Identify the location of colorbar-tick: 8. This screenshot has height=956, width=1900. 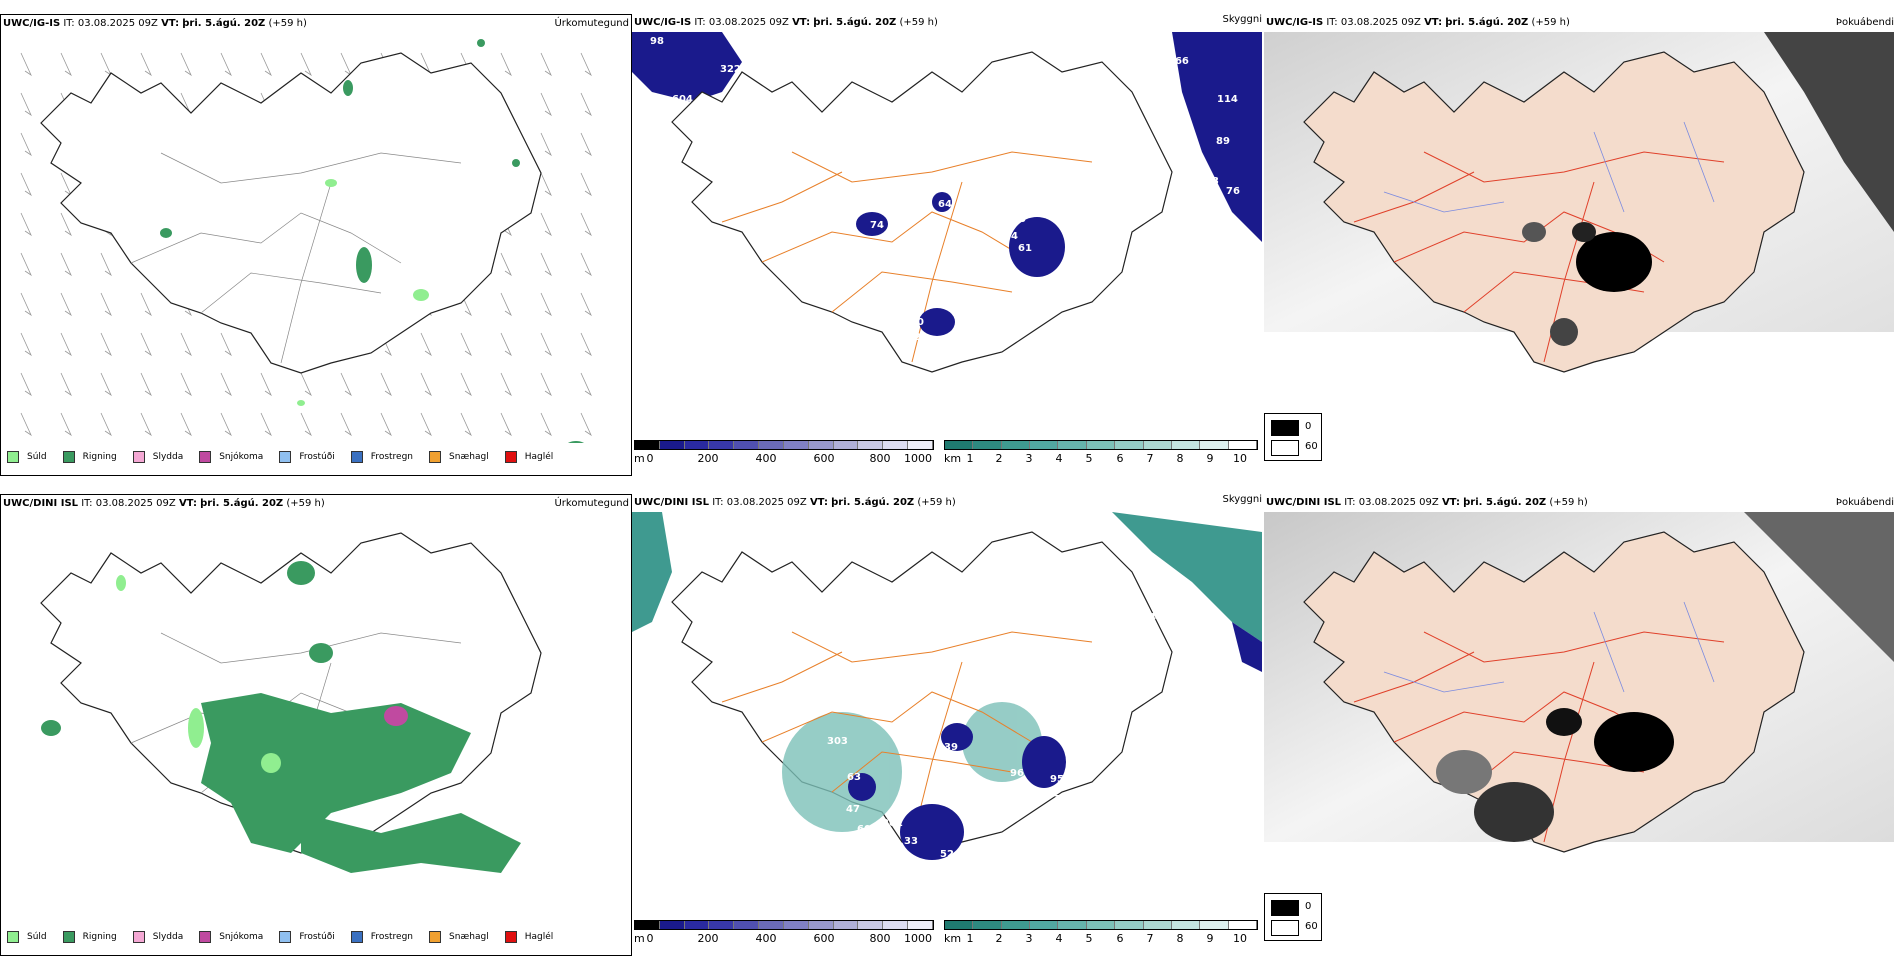
(1180, 458).